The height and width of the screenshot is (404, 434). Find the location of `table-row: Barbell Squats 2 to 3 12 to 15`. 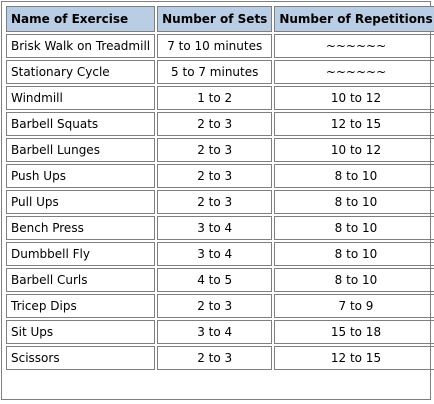

table-row: Barbell Squats 2 to 3 12 to 15 is located at coordinates (220, 124).